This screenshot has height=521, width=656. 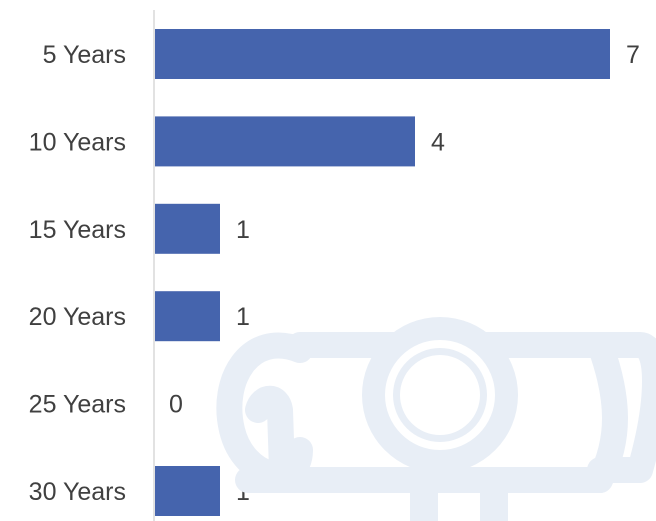 What do you see at coordinates (77, 142) in the screenshot?
I see `category-label: 10 Years` at bounding box center [77, 142].